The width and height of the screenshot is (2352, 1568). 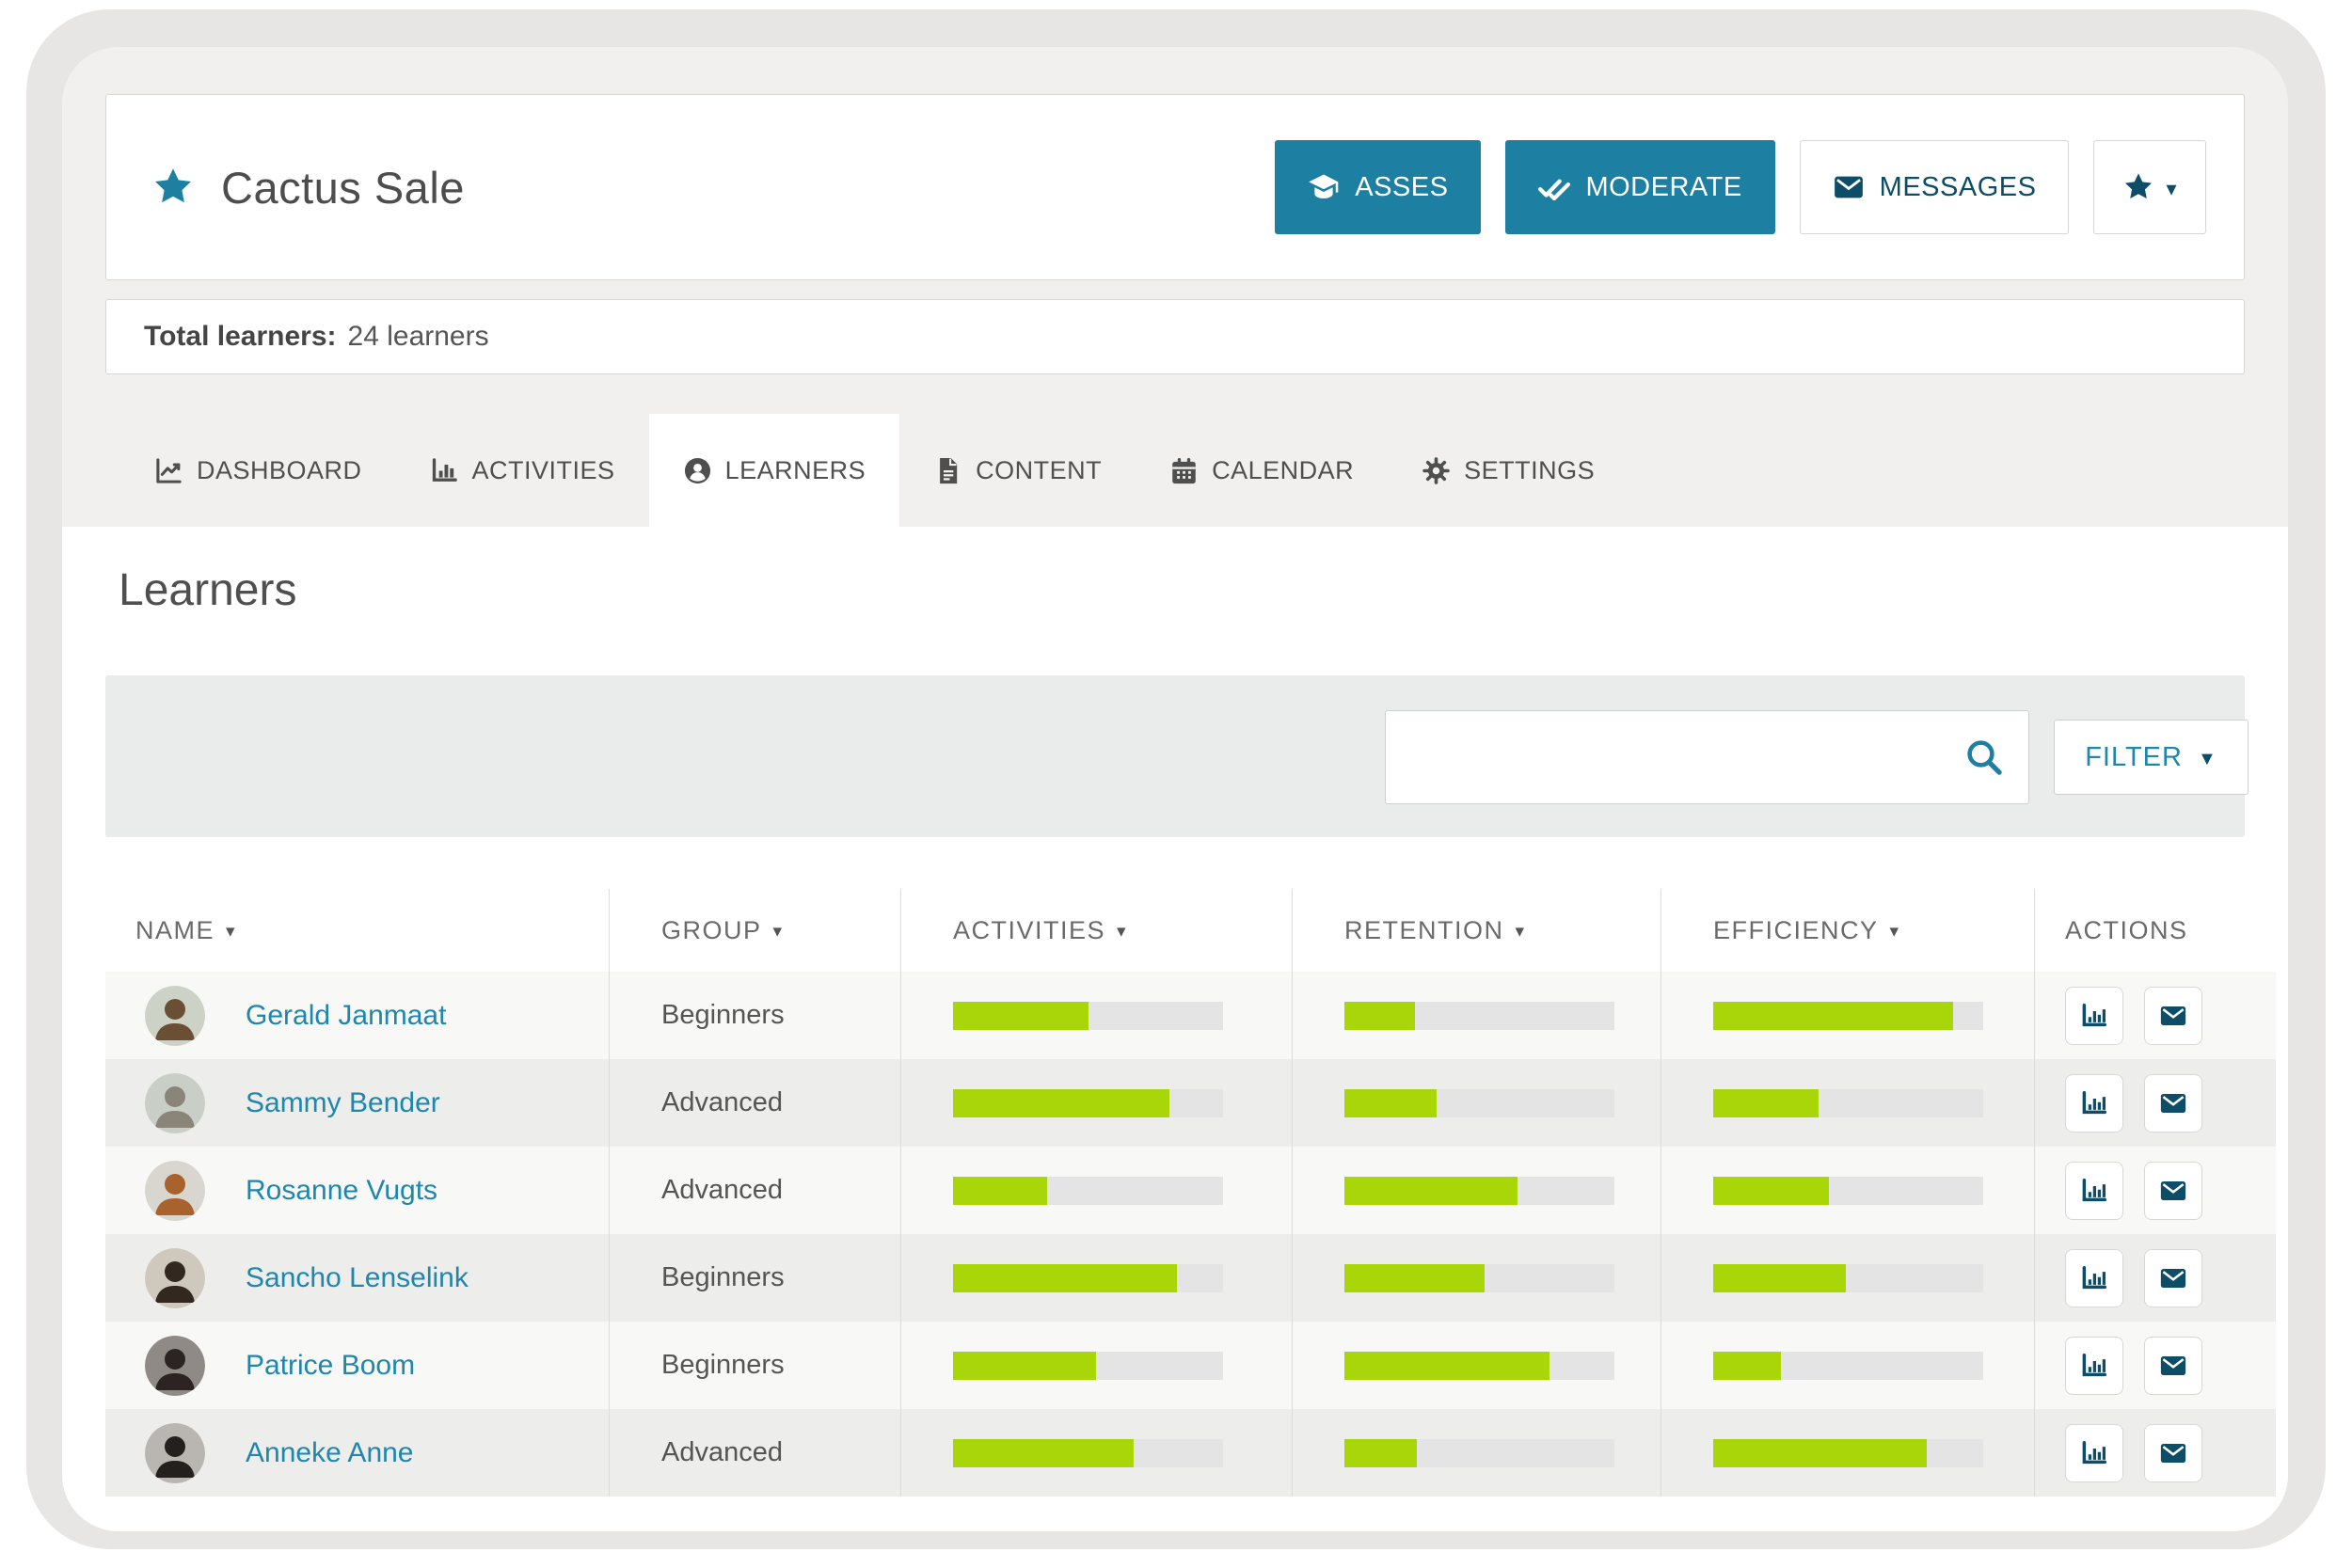 I want to click on name-cell: Anneke Anne, so click(x=357, y=1453).